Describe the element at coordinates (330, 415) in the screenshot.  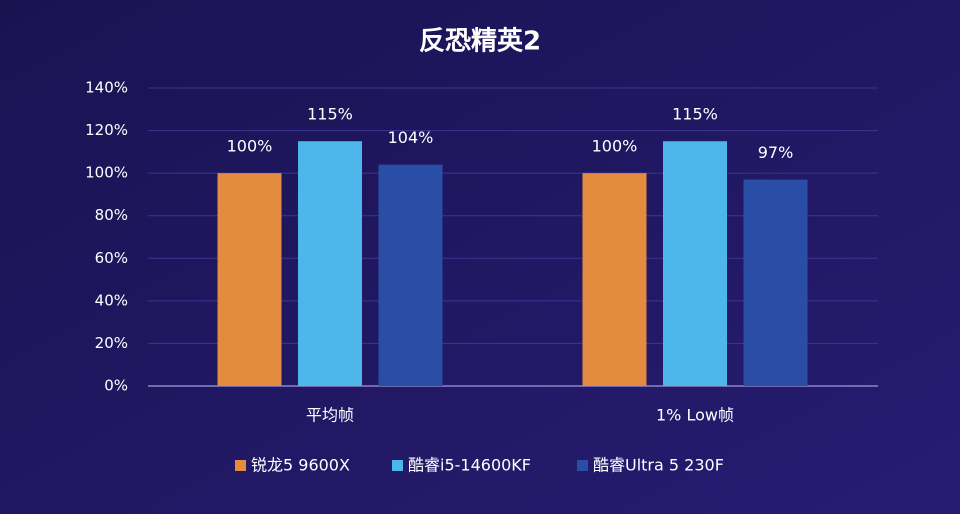
I see `x-tick-label: 平均帧` at that location.